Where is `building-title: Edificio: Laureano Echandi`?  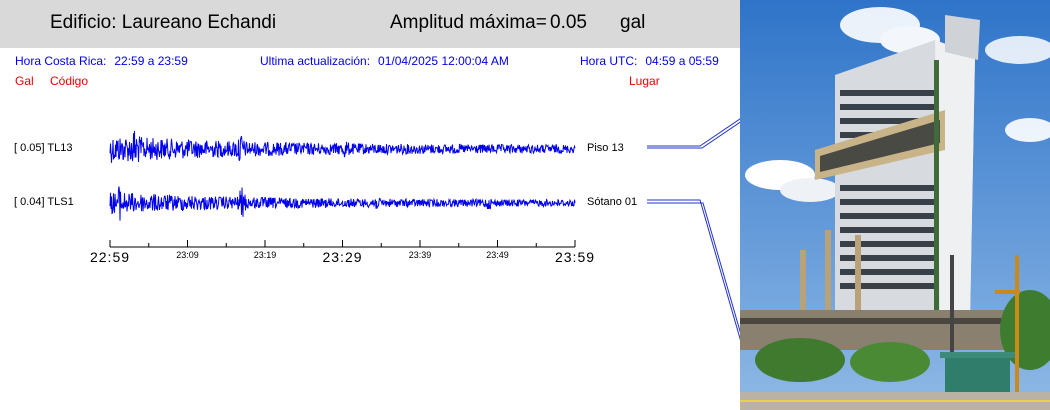 building-title: Edificio: Laureano Echandi is located at coordinates (163, 22).